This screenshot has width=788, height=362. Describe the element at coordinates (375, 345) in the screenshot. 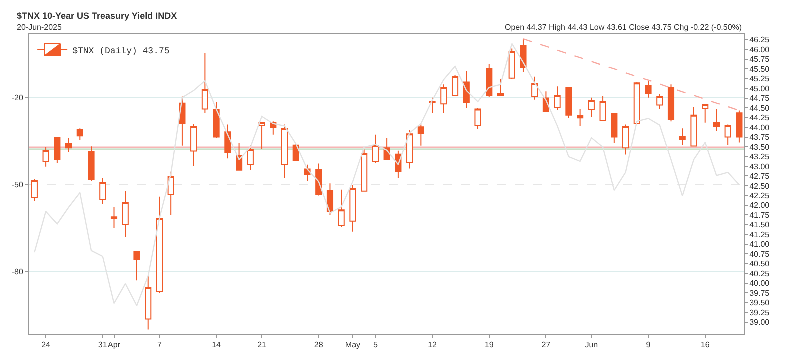

I see `x-tick-label: 5` at that location.